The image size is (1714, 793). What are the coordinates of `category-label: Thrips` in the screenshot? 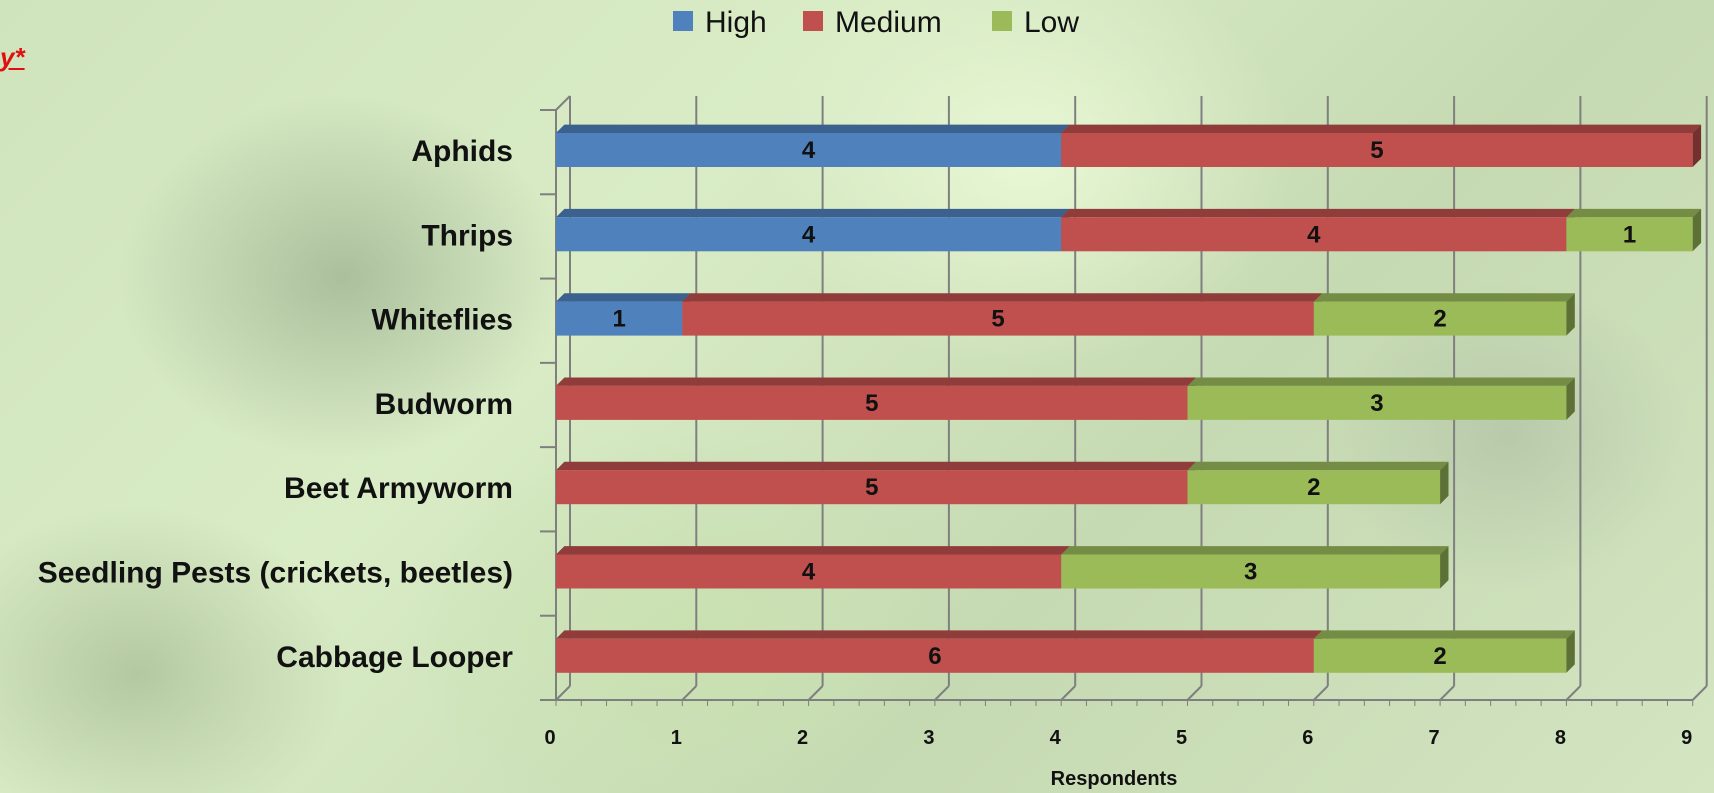 It's located at (467, 235).